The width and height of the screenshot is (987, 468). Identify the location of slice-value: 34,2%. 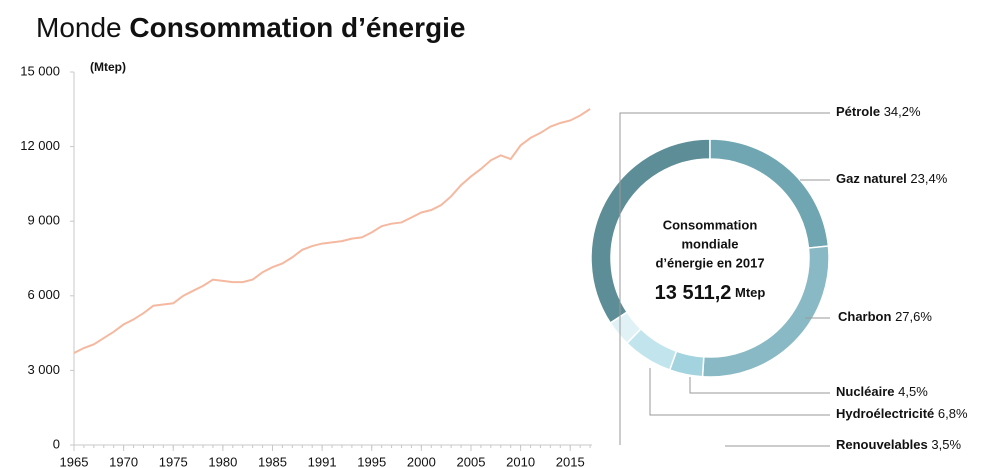
(902, 111).